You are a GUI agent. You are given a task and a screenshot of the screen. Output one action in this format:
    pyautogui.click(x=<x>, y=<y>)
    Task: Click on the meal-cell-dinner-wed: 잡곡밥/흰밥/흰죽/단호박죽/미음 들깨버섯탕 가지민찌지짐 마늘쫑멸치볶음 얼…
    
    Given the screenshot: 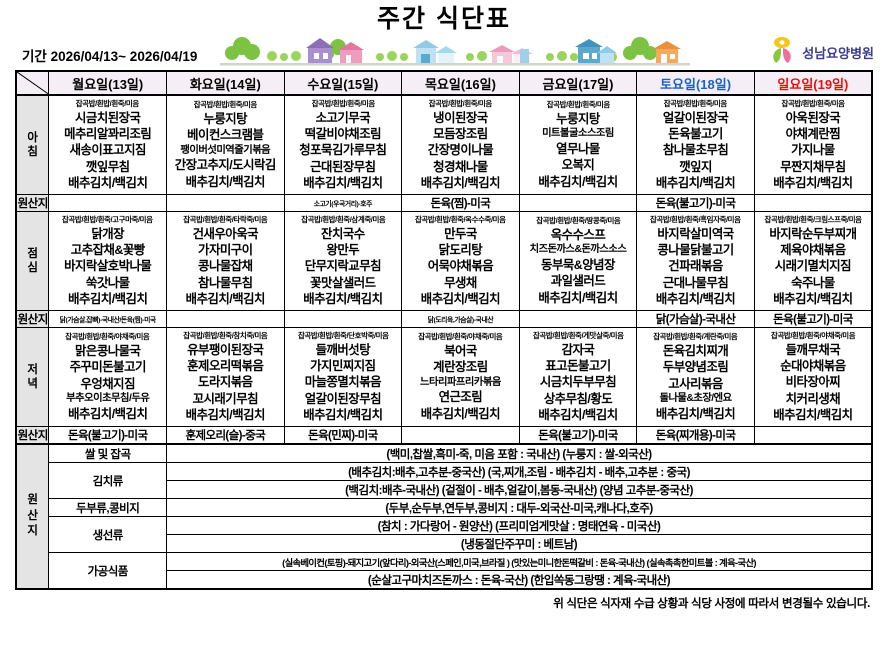 What is the action you would take?
    pyautogui.click(x=343, y=377)
    